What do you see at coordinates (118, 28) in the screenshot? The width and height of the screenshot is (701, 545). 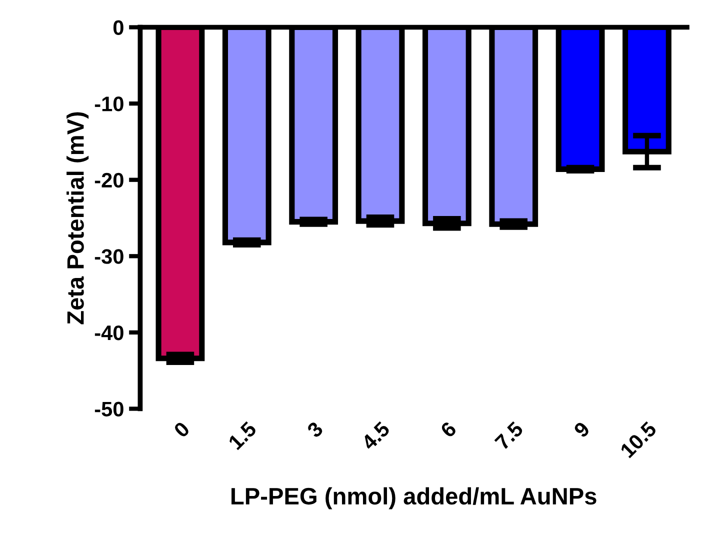 I see `y-tick-label: 0` at bounding box center [118, 28].